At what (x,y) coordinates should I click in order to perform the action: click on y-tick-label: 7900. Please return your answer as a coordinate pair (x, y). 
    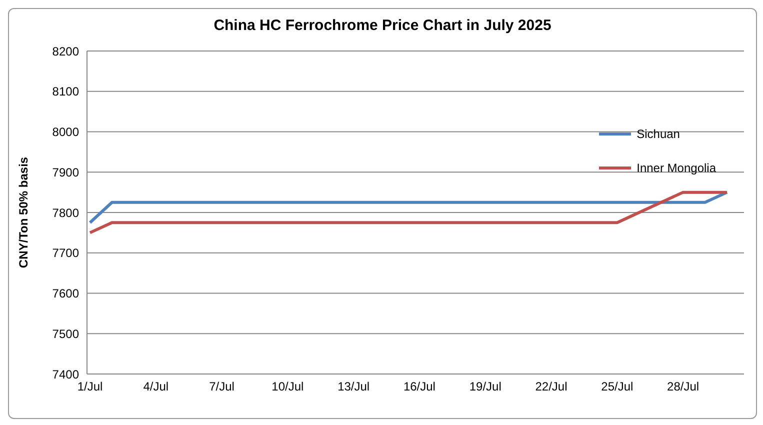
    Looking at the image, I should click on (66, 172).